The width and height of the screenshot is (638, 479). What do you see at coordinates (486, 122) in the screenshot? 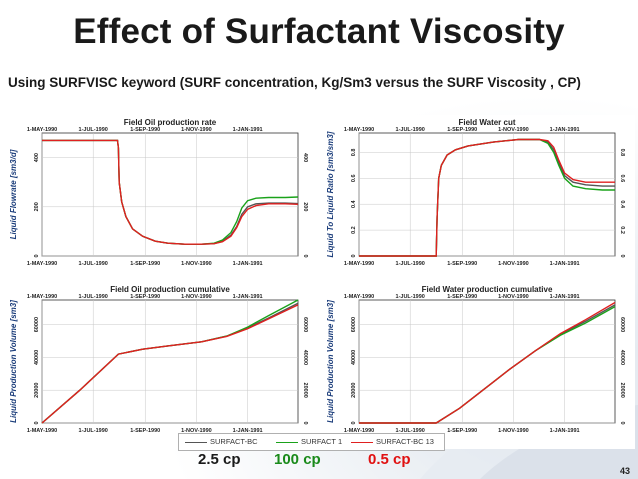
I see `chart-title: Field Water cut` at bounding box center [486, 122].